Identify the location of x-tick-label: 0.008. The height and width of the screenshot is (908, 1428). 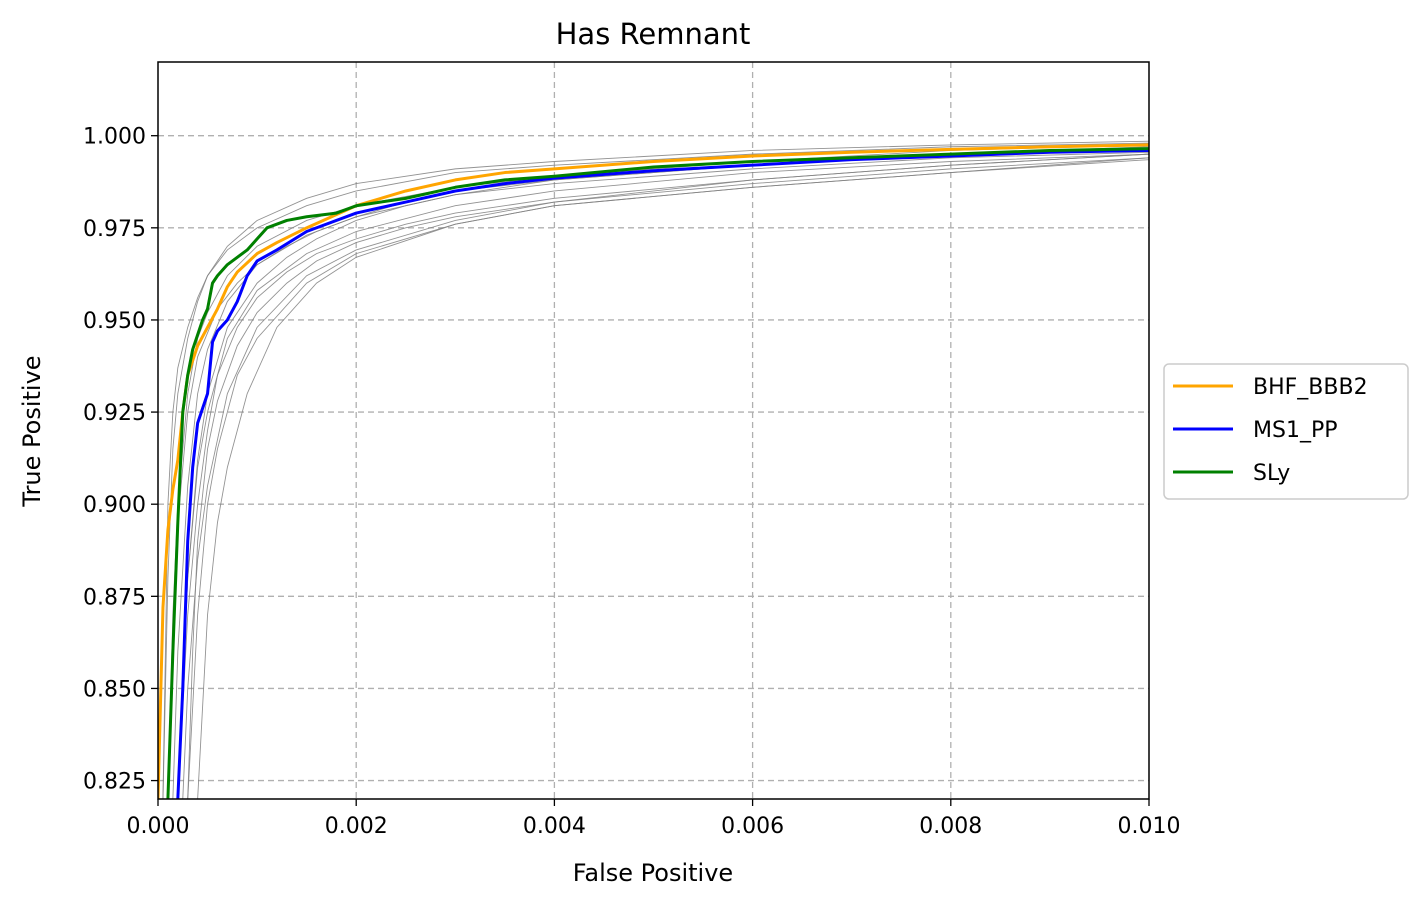
(950, 826).